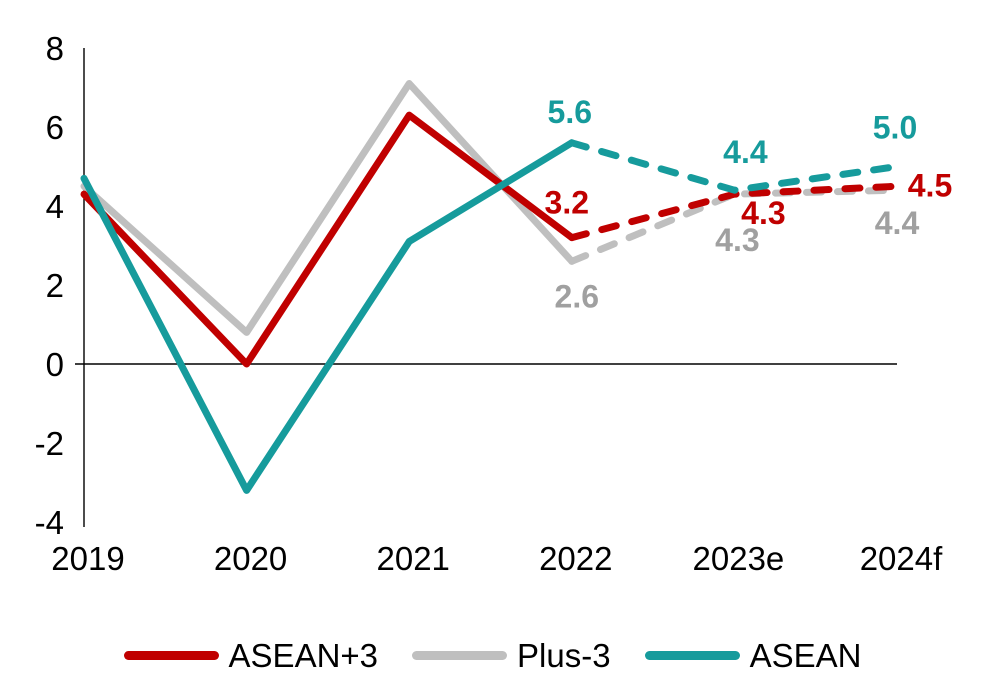 Image resolution: width=985 pixels, height=695 pixels. What do you see at coordinates (567, 203) in the screenshot?
I see `data-label-asean-3-2022: 3.2` at bounding box center [567, 203].